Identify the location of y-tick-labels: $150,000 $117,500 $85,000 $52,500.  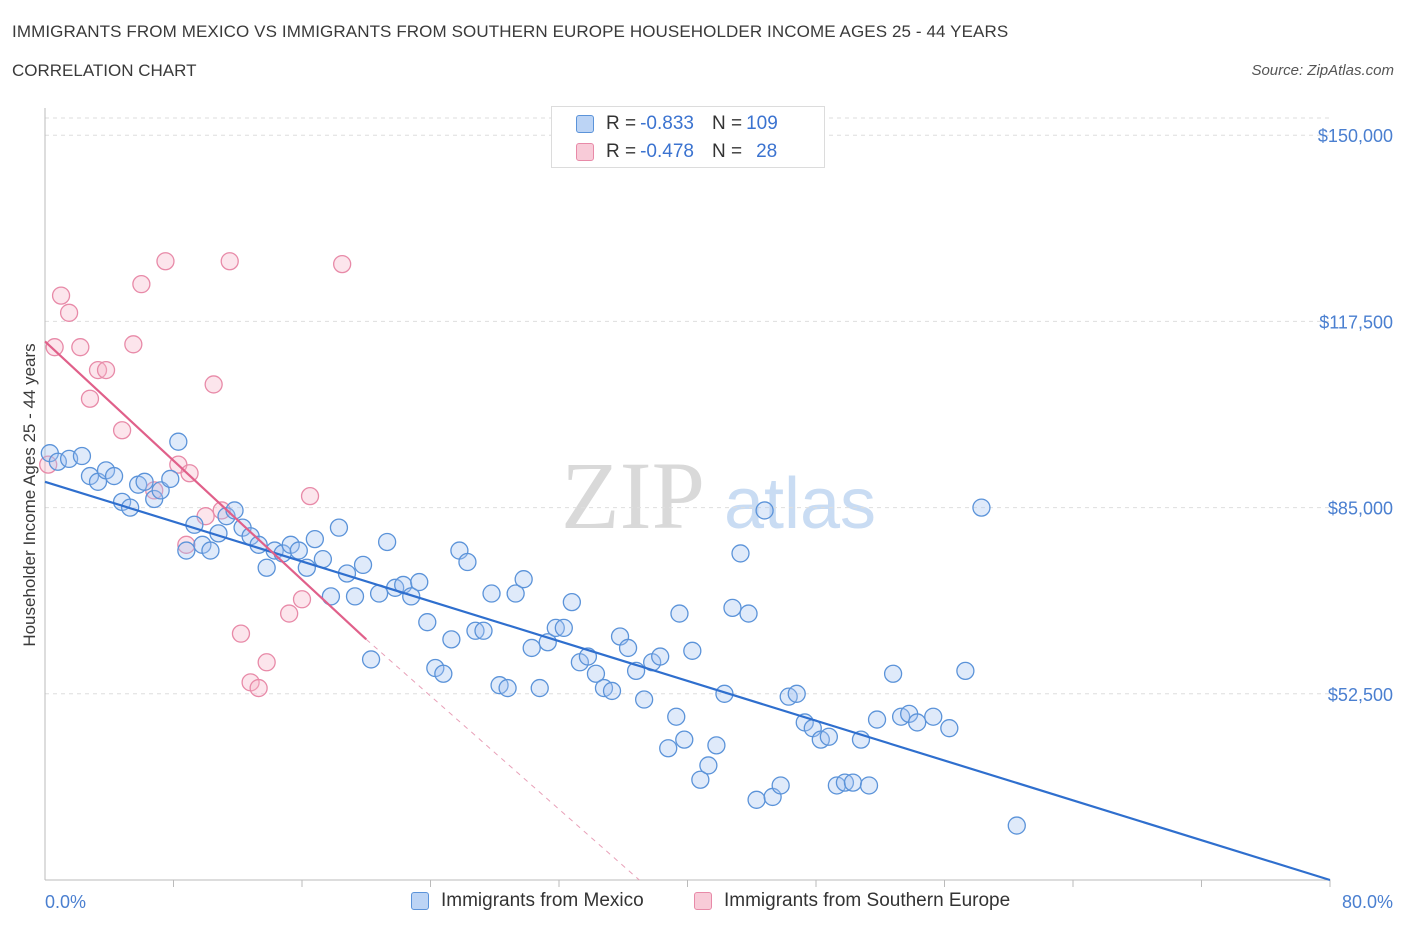
(1355, 415).